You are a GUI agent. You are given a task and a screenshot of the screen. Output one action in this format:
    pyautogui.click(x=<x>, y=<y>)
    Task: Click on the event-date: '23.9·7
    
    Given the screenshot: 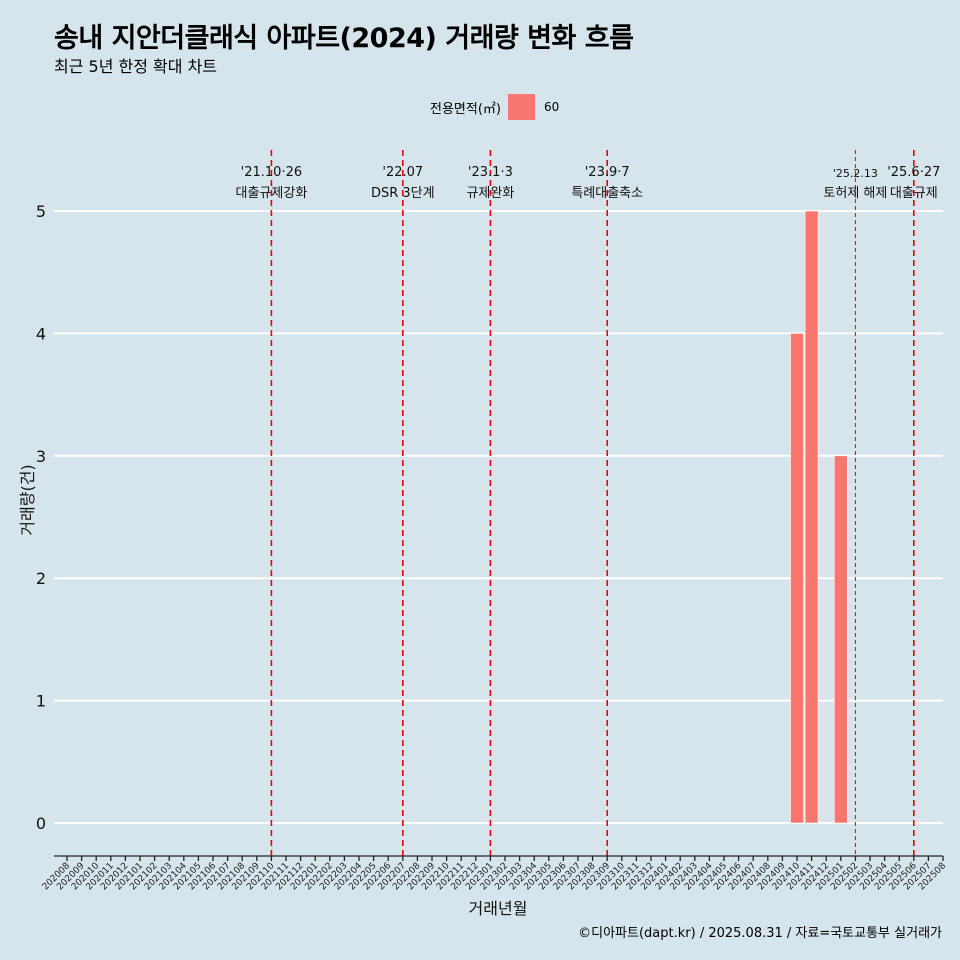 What is the action you would take?
    pyautogui.click(x=607, y=172)
    